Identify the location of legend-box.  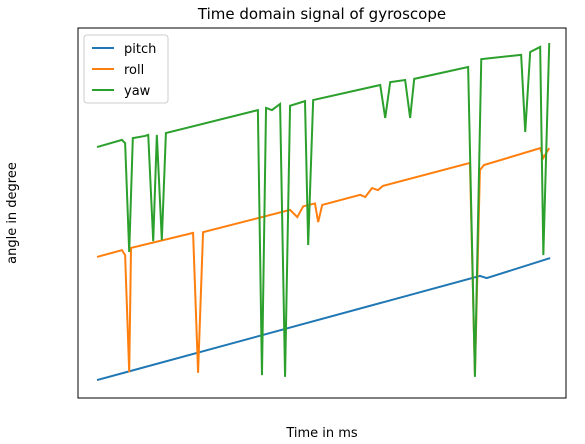
(126, 69).